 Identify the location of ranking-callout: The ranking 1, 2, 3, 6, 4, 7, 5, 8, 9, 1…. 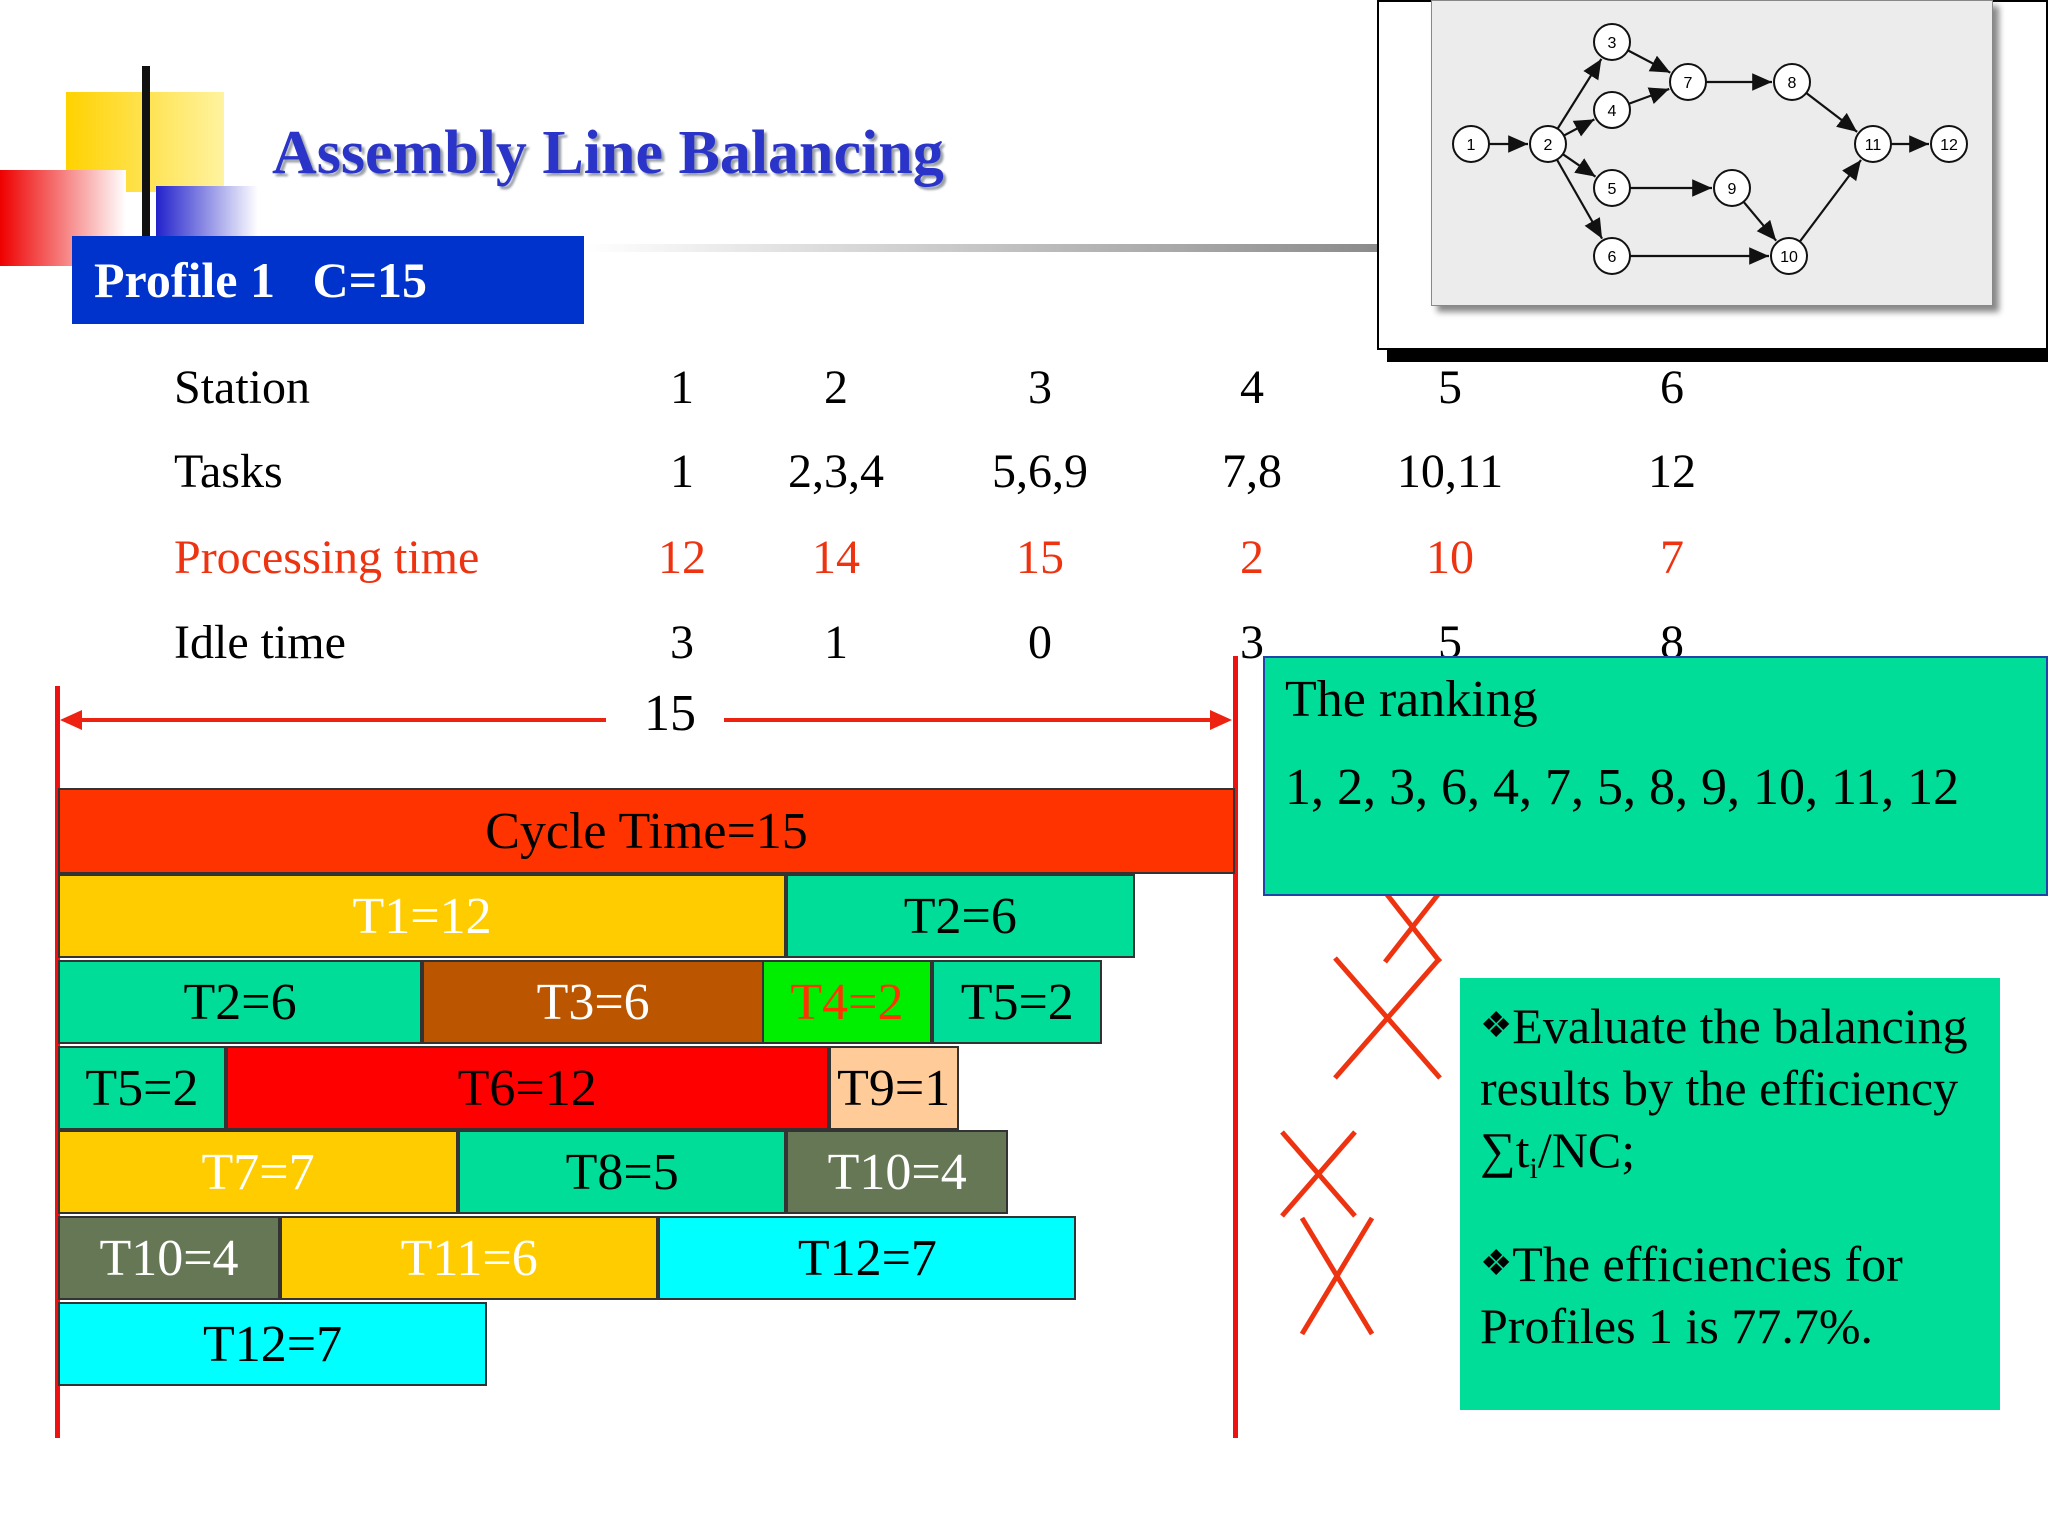
(1655, 776).